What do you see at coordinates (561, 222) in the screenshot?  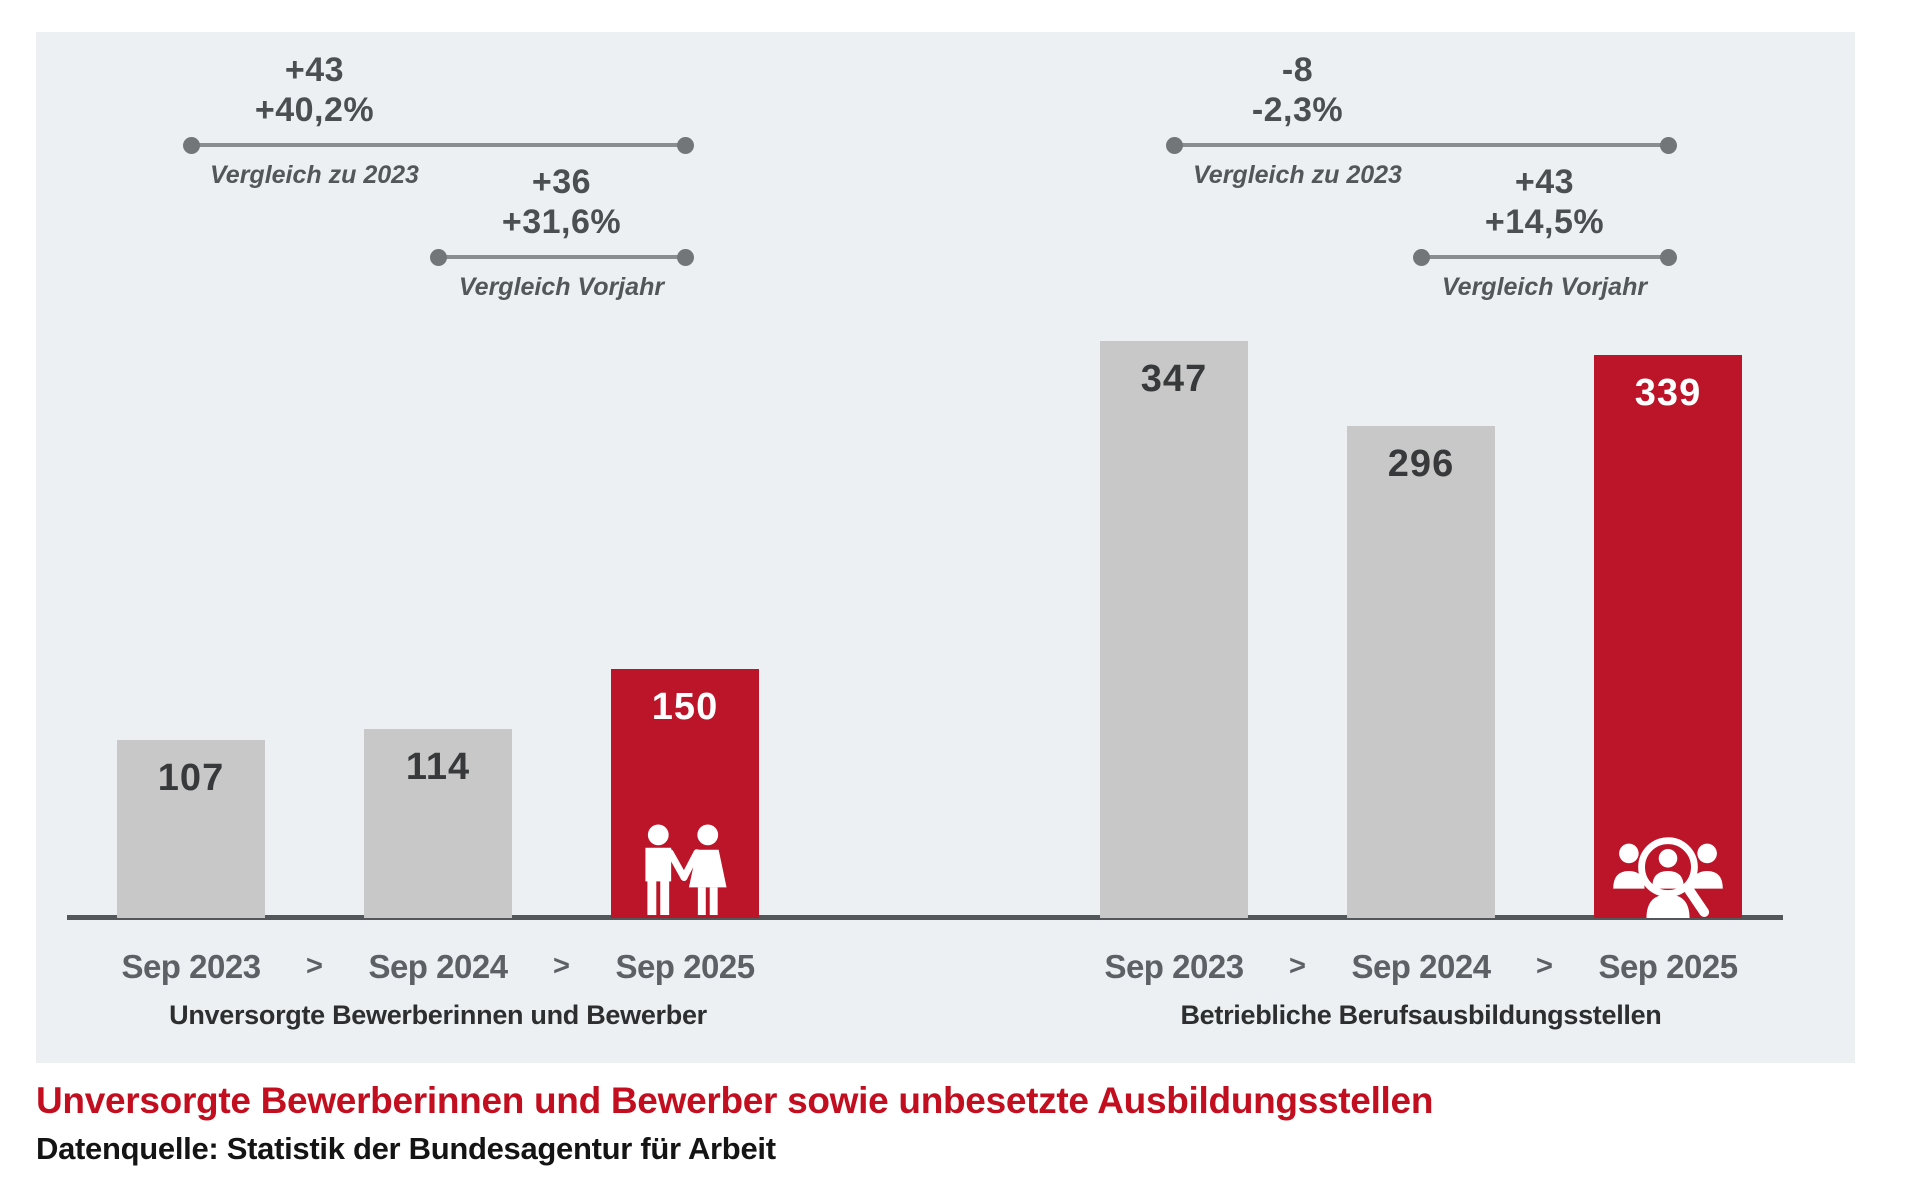 I see `comparison-percent: +31,6%` at bounding box center [561, 222].